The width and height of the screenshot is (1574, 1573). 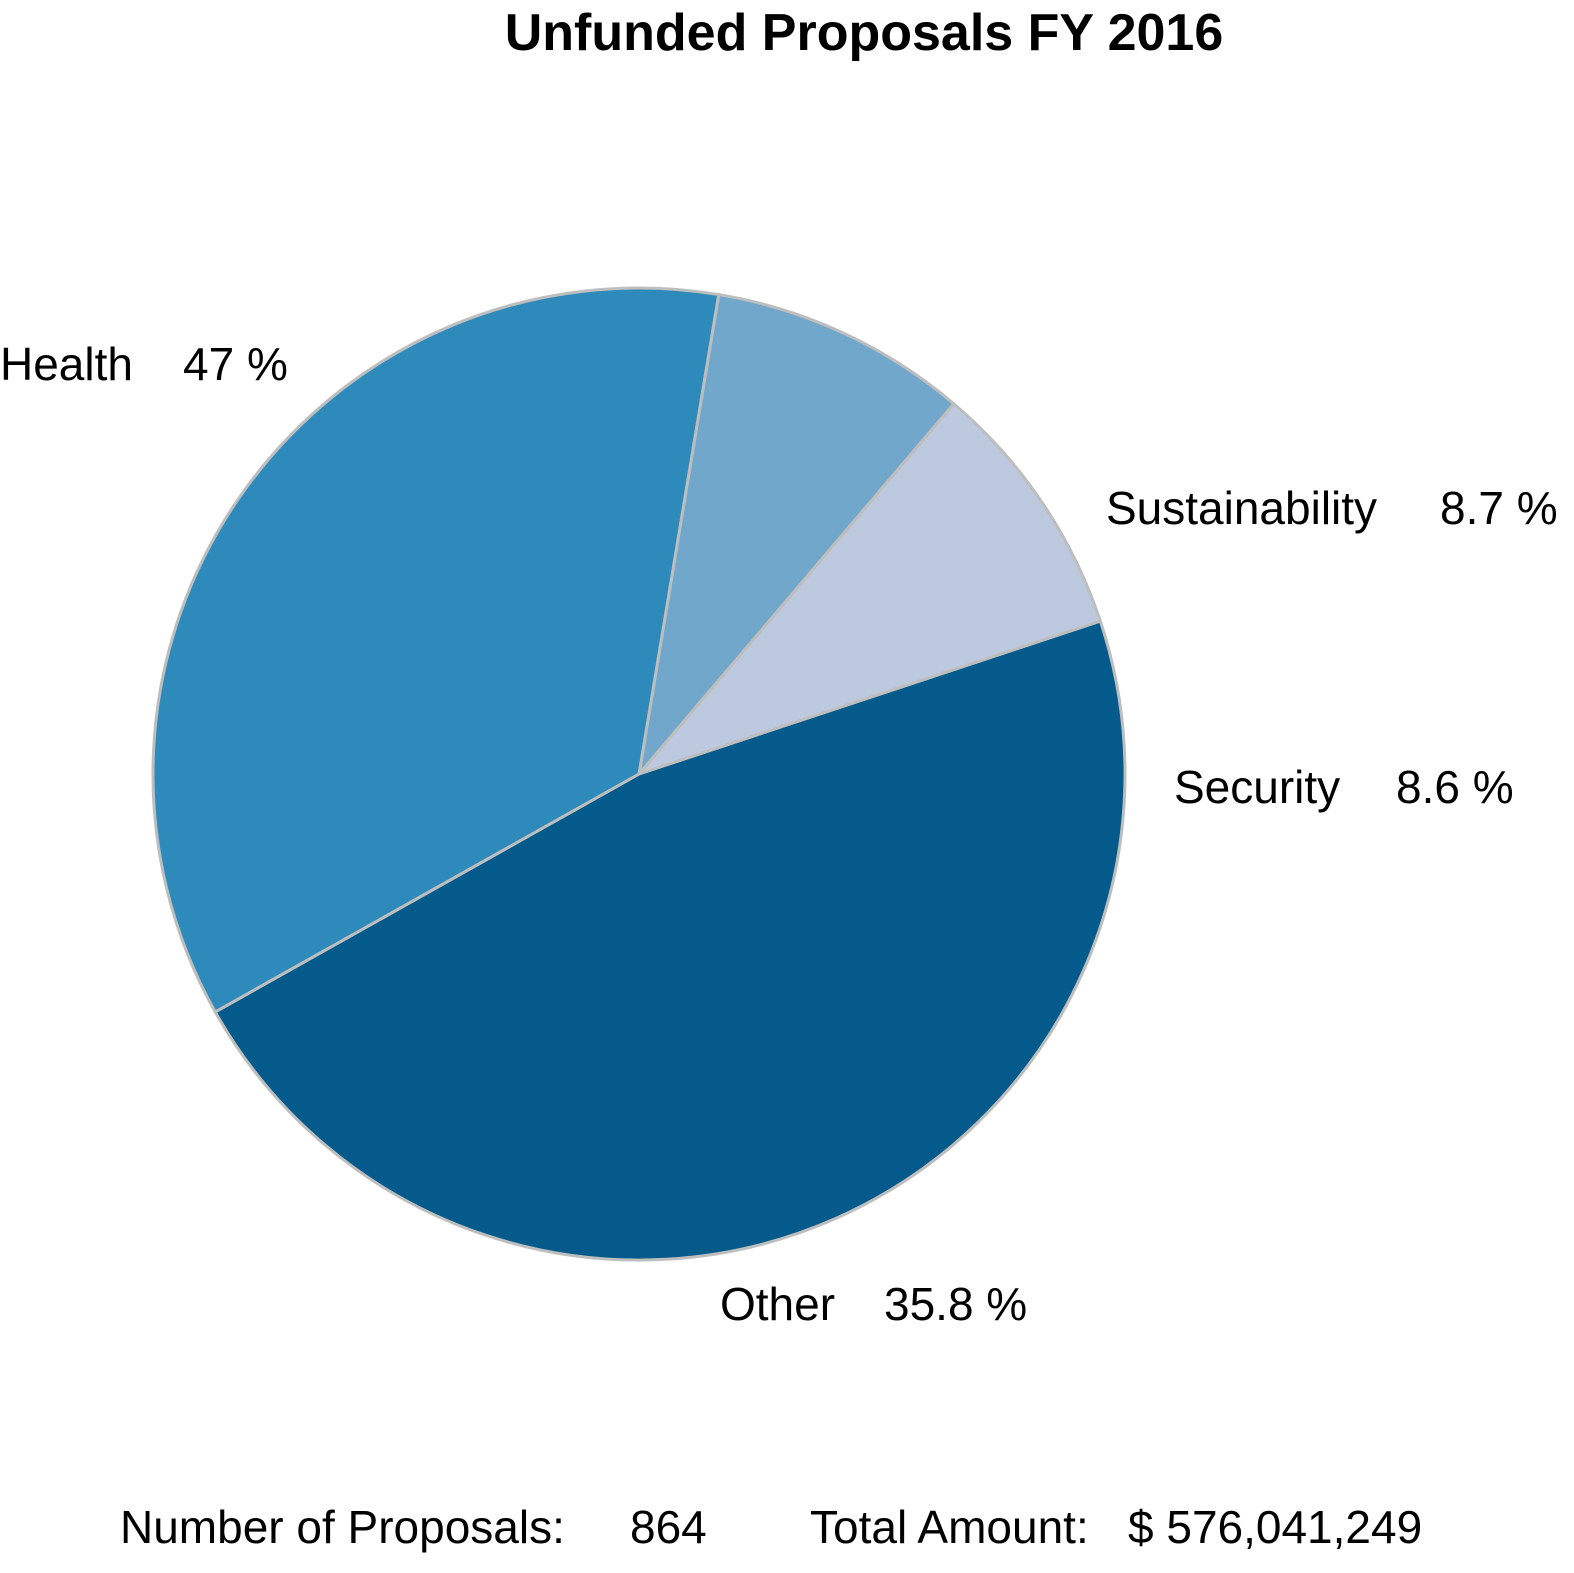 I want to click on pie-slice-security, so click(x=796, y=534).